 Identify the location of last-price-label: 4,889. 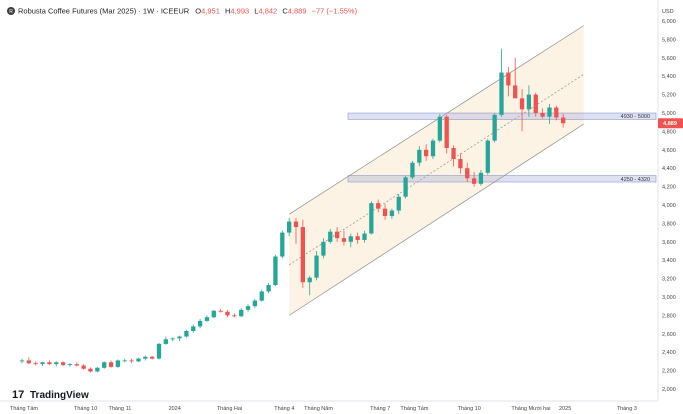
(670, 124).